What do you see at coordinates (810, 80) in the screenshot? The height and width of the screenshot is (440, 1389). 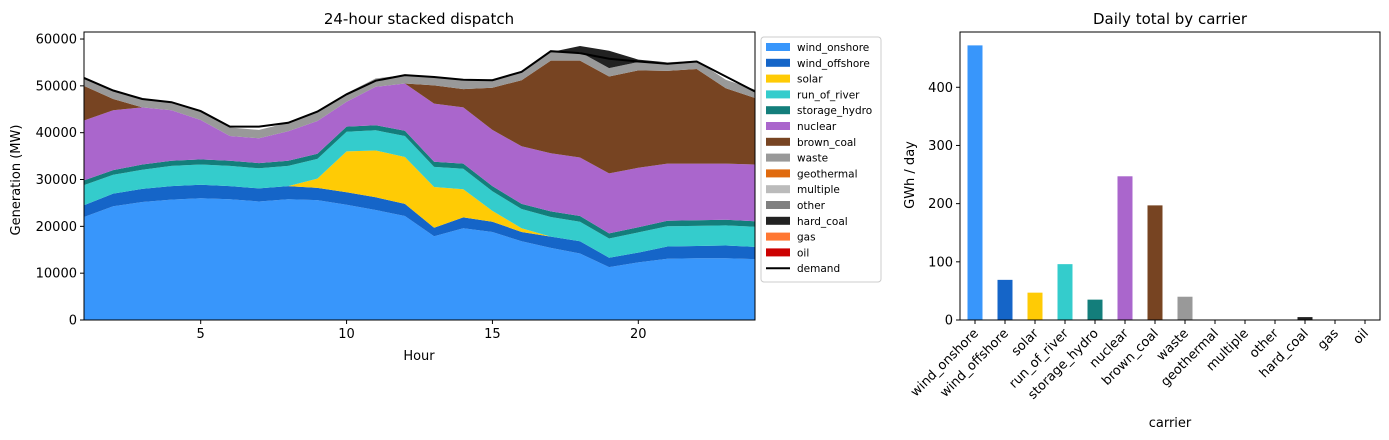 I see `legend-label-solar: solar` at bounding box center [810, 80].